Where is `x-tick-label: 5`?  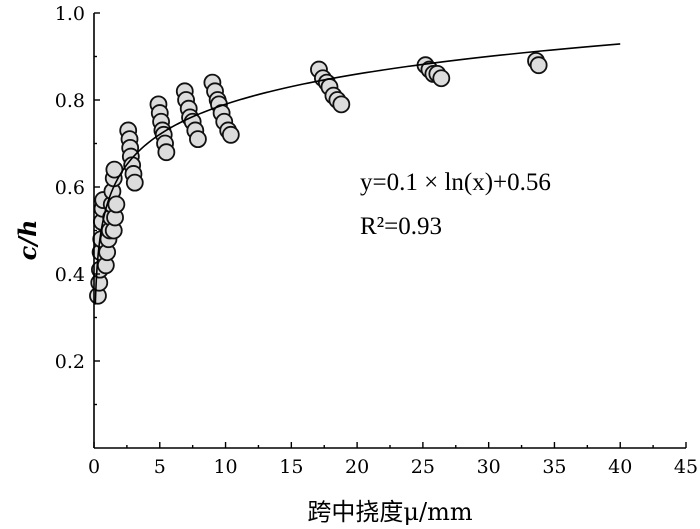 x-tick-label: 5 is located at coordinates (160, 467).